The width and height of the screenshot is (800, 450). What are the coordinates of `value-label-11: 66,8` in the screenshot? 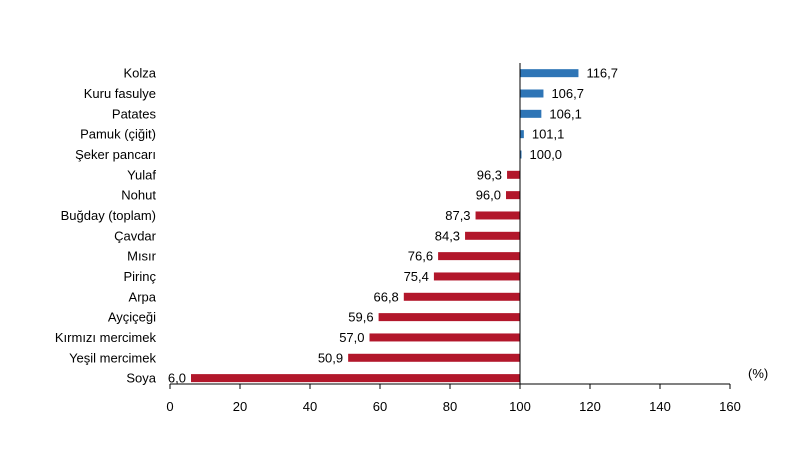 It's located at (385, 296).